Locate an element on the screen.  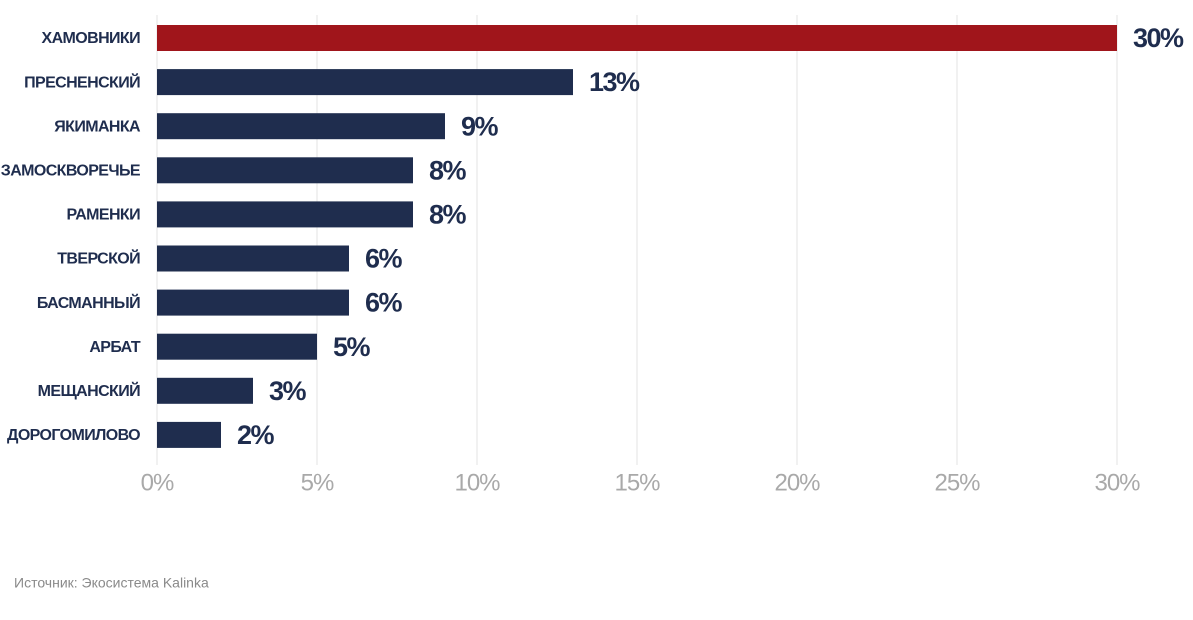
category-label: ТВЕРСКОЙ is located at coordinates (98, 258).